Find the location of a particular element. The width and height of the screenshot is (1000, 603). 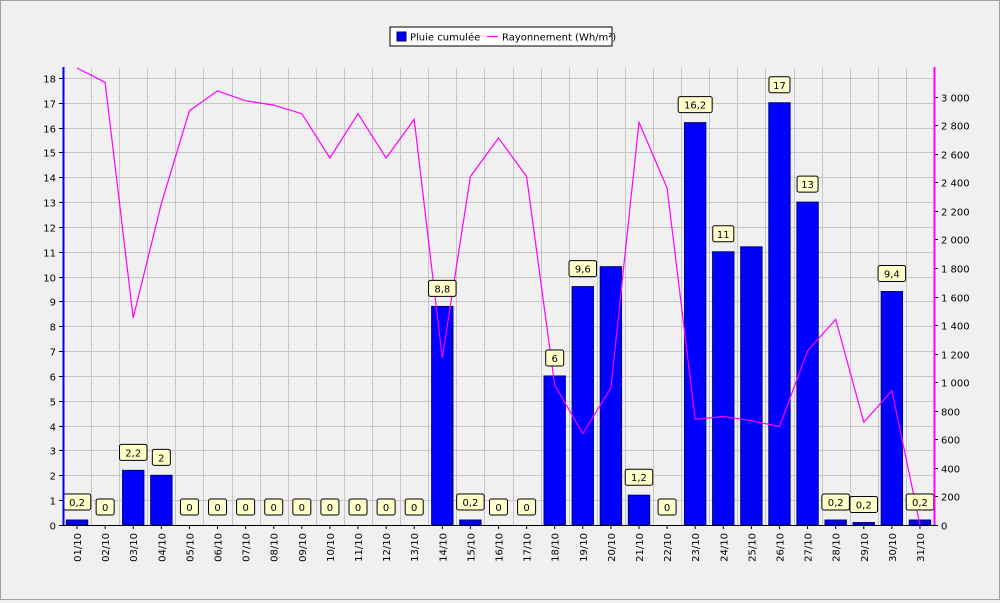

y-left-tick-label: 14 is located at coordinates (49, 179).